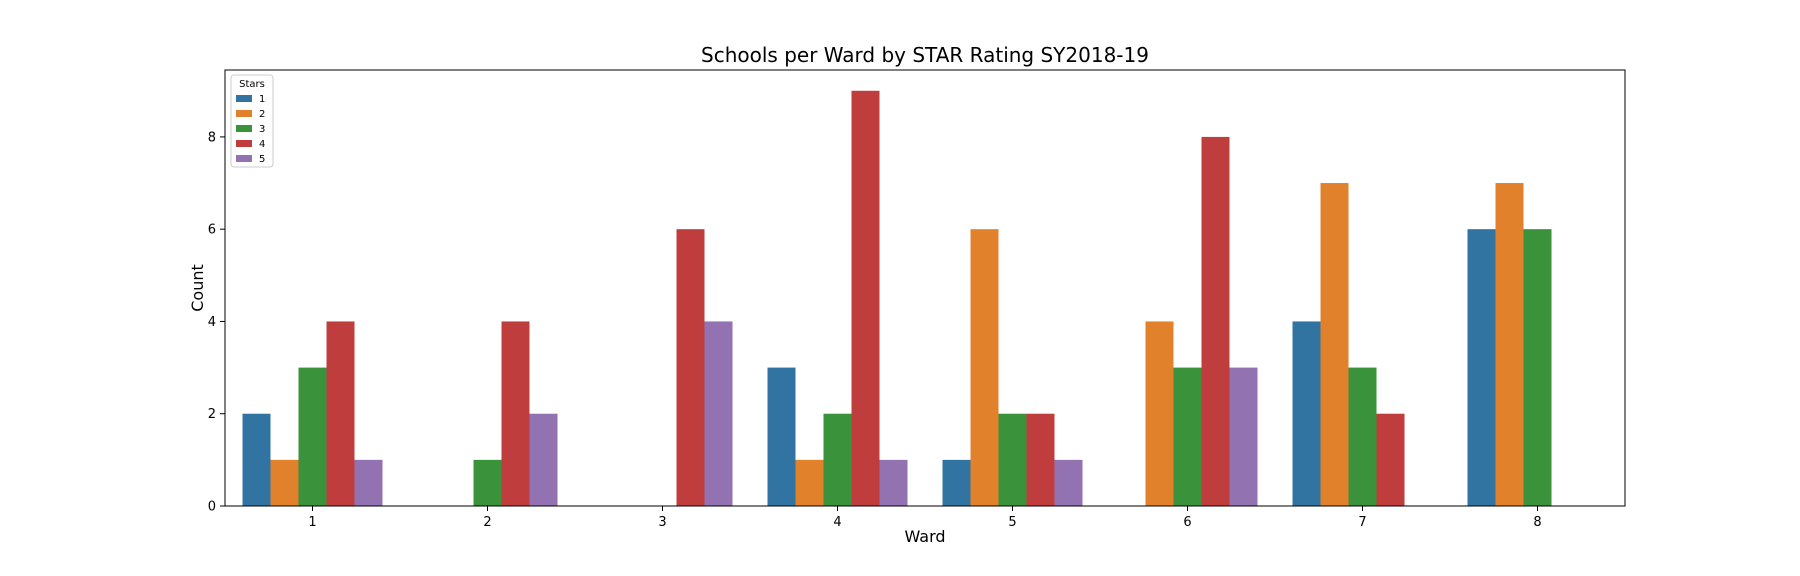 This screenshot has height=576, width=1800. Describe the element at coordinates (262, 144) in the screenshot. I see `legend-label-4: 4` at that location.